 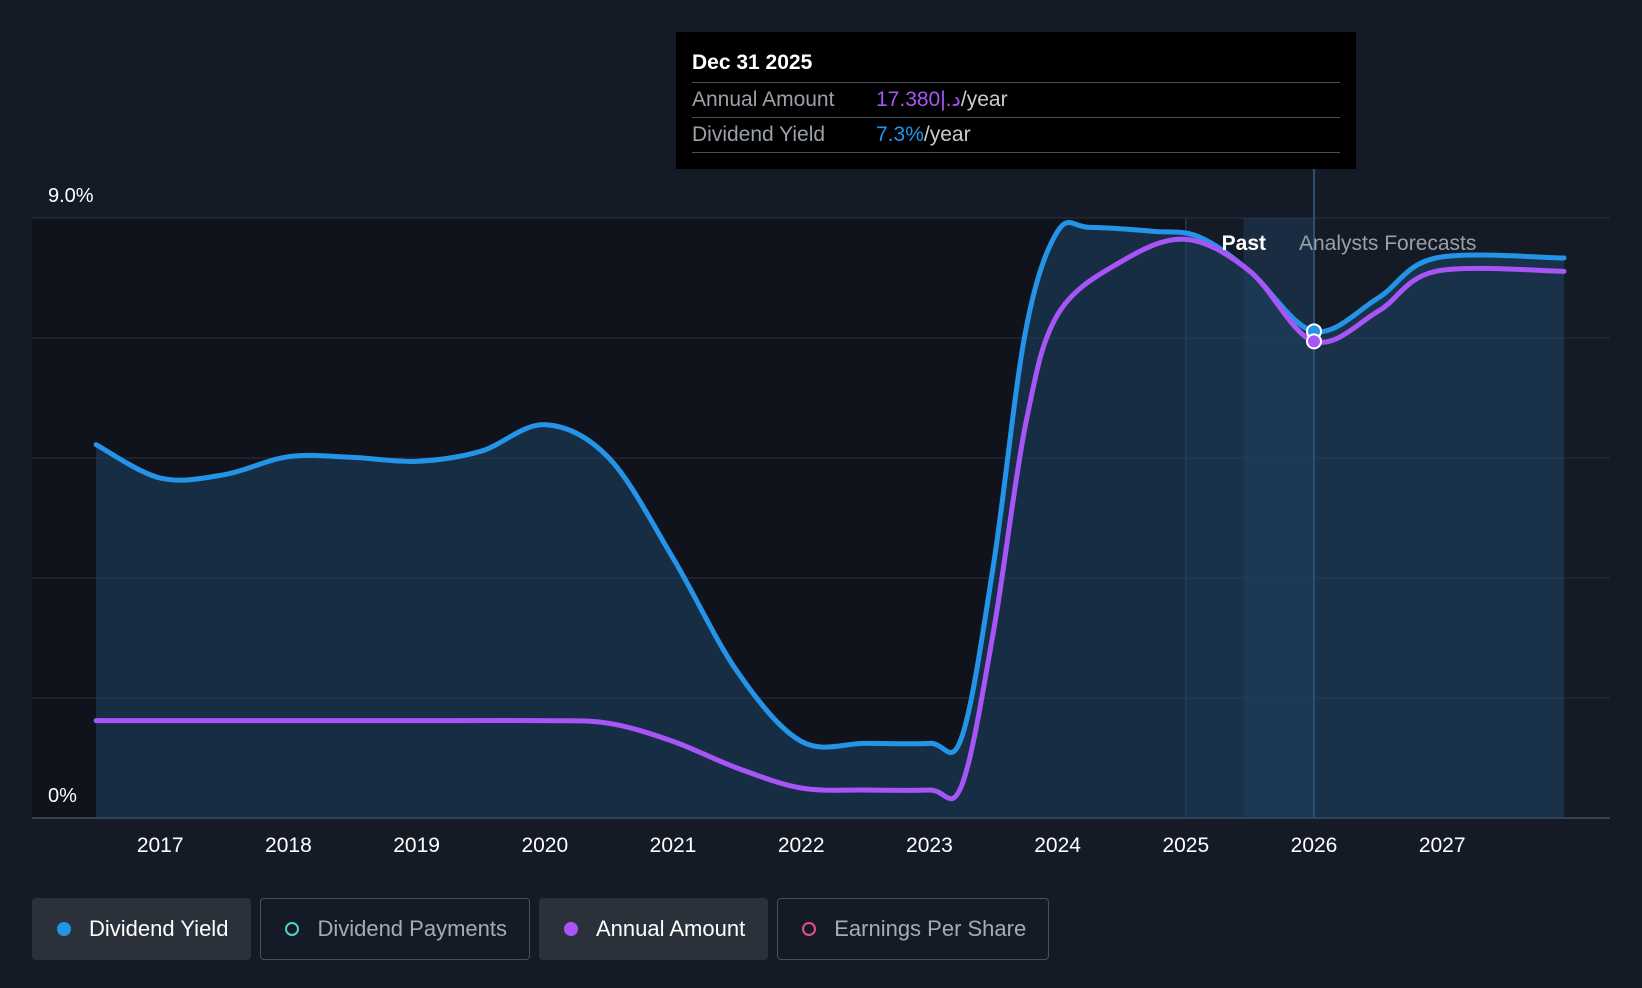 What do you see at coordinates (159, 928) in the screenshot?
I see `legend-label: Dividend Yield` at bounding box center [159, 928].